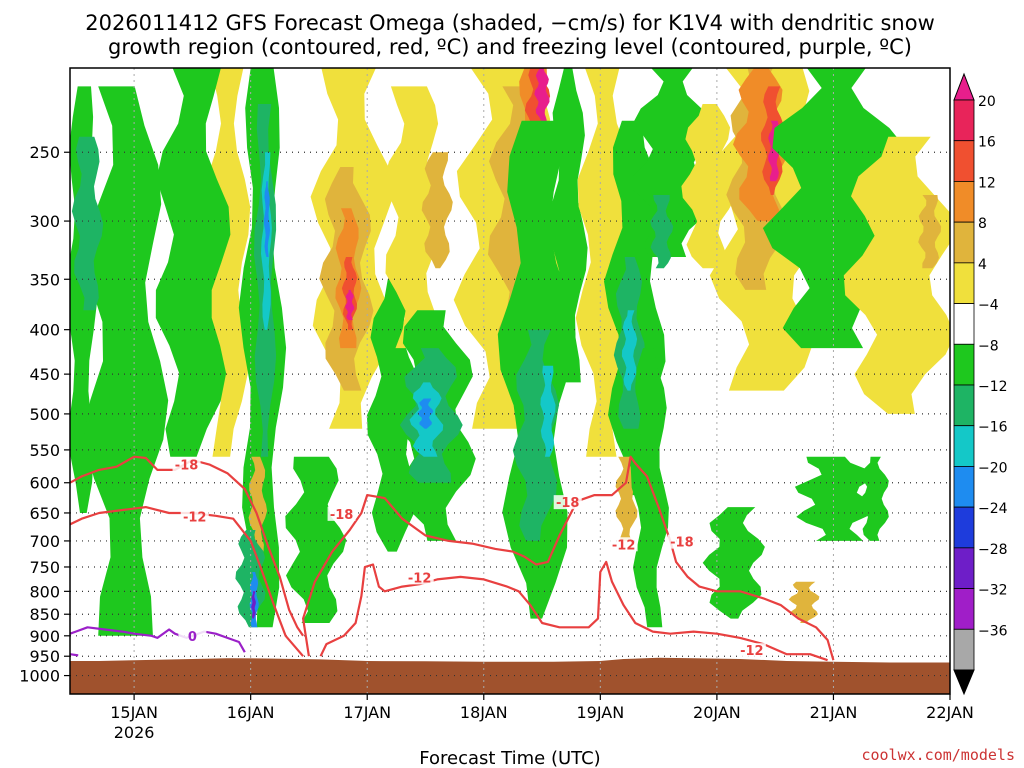  I want to click on x-tick-label: 17JAN, so click(367, 712).